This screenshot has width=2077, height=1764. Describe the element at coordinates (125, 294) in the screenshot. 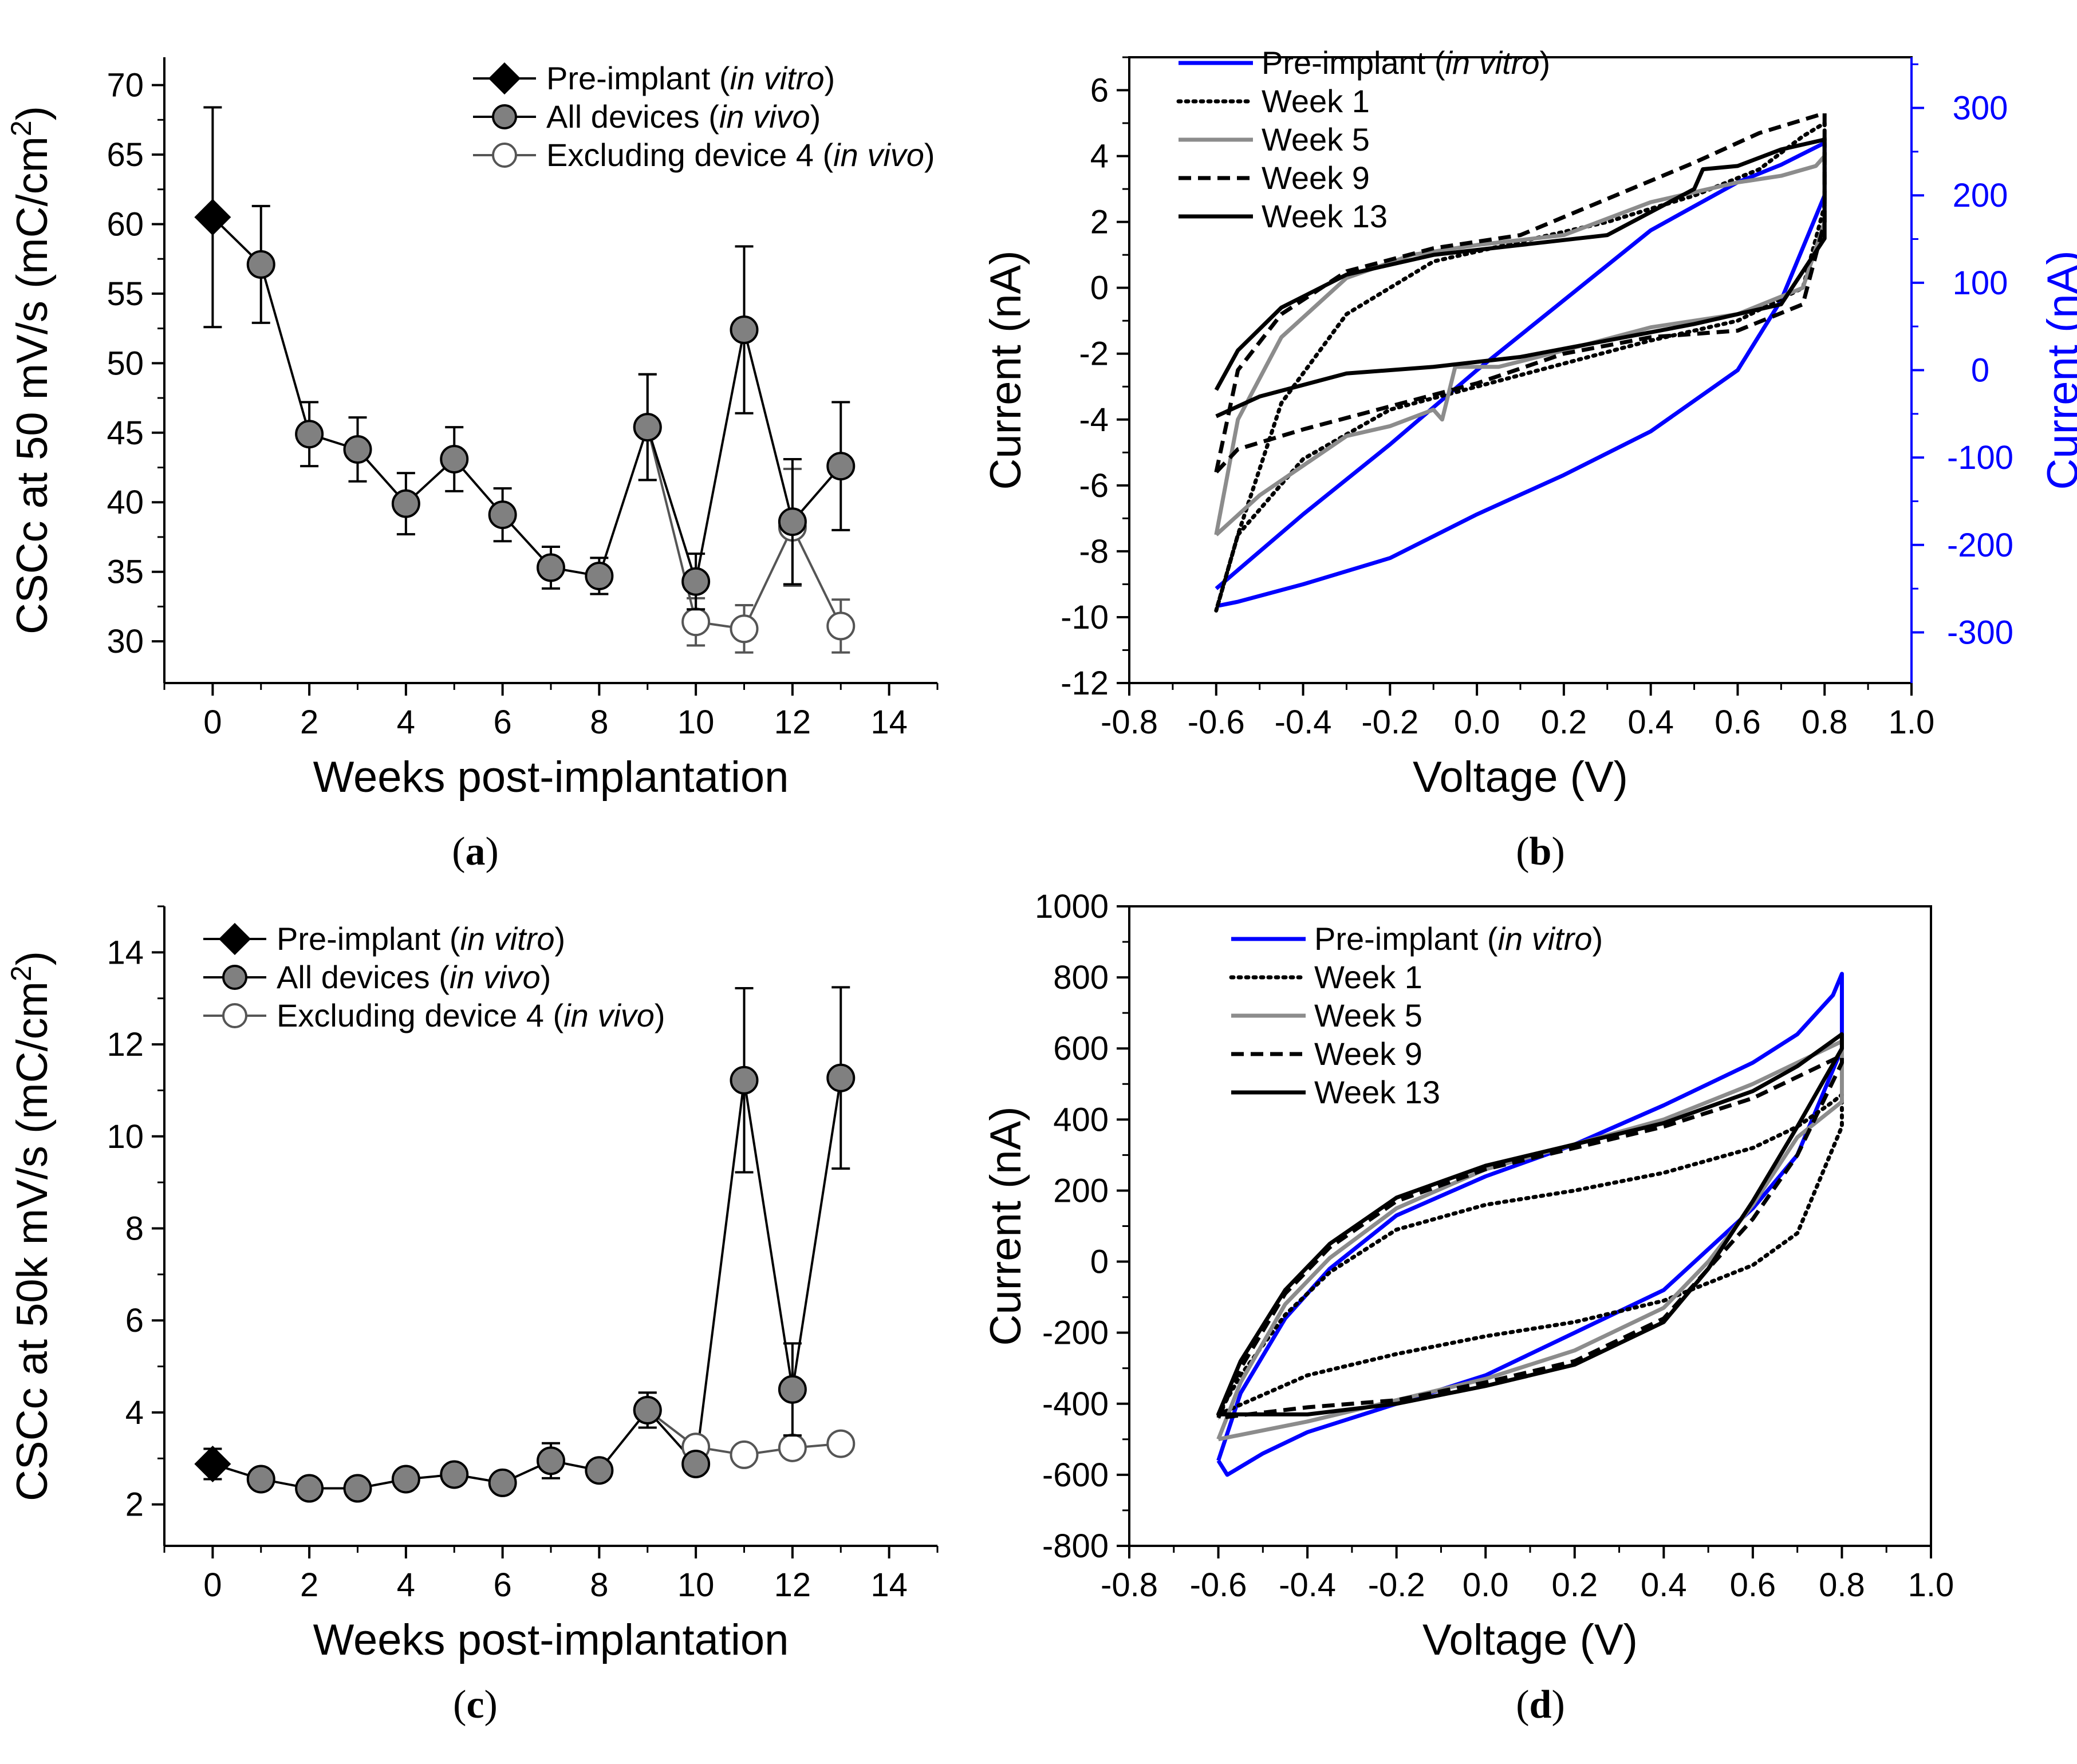

I see `y-tick-label: 55` at that location.